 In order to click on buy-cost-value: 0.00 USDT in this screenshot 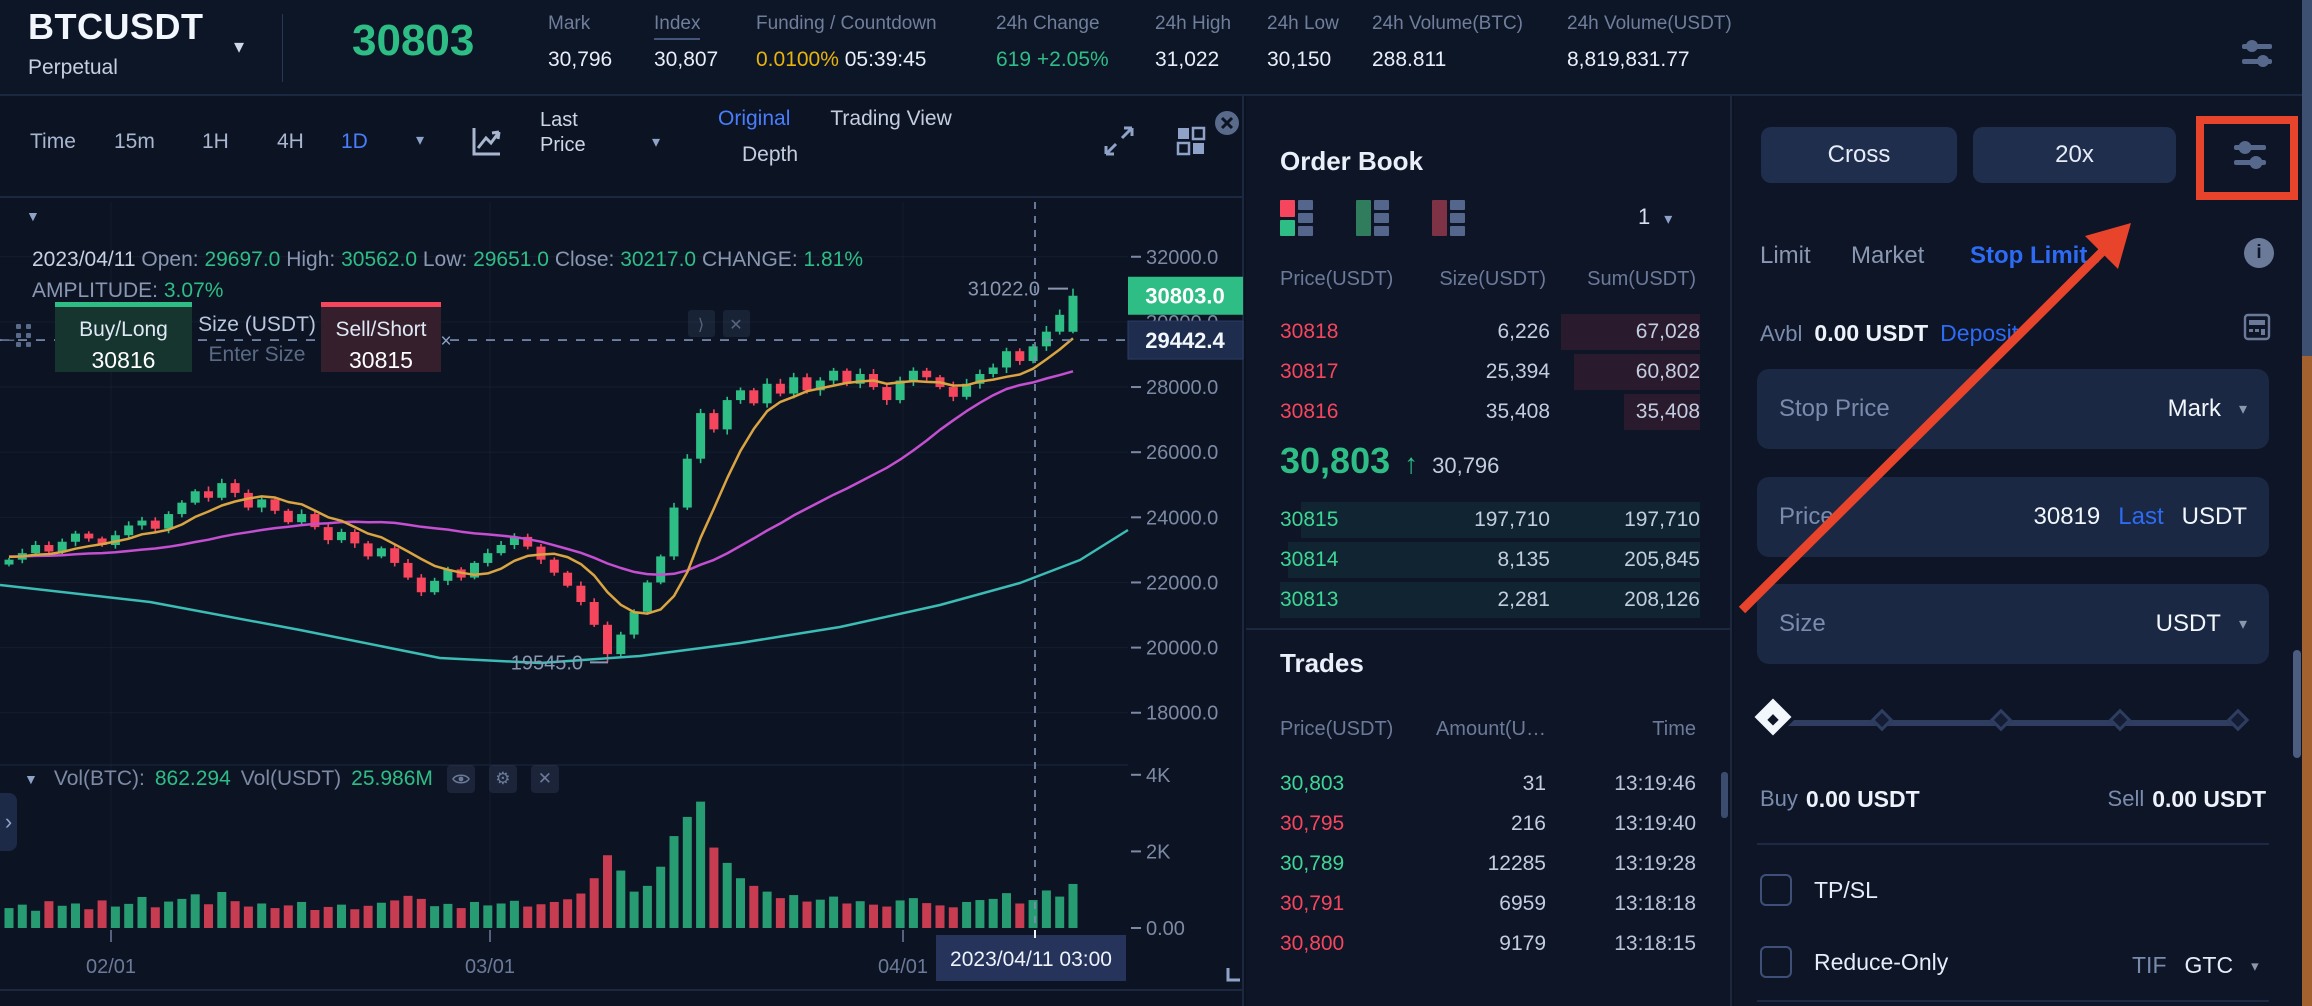, I will do `click(1862, 799)`.